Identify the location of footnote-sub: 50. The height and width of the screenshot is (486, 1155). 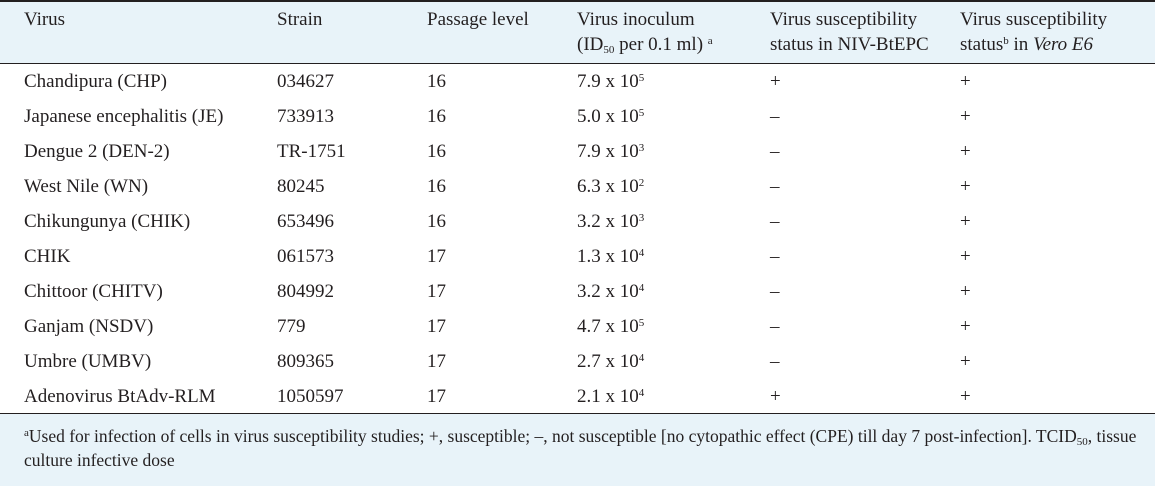
(1082, 442).